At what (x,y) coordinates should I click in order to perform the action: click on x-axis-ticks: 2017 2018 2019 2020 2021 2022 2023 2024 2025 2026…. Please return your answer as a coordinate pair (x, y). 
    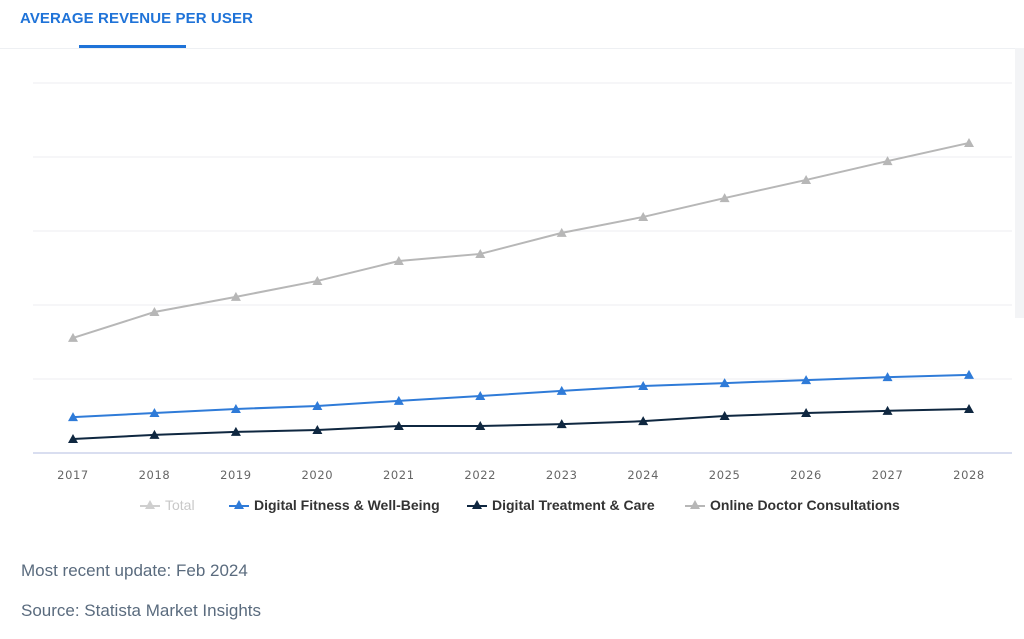
    Looking at the image, I should click on (521, 475).